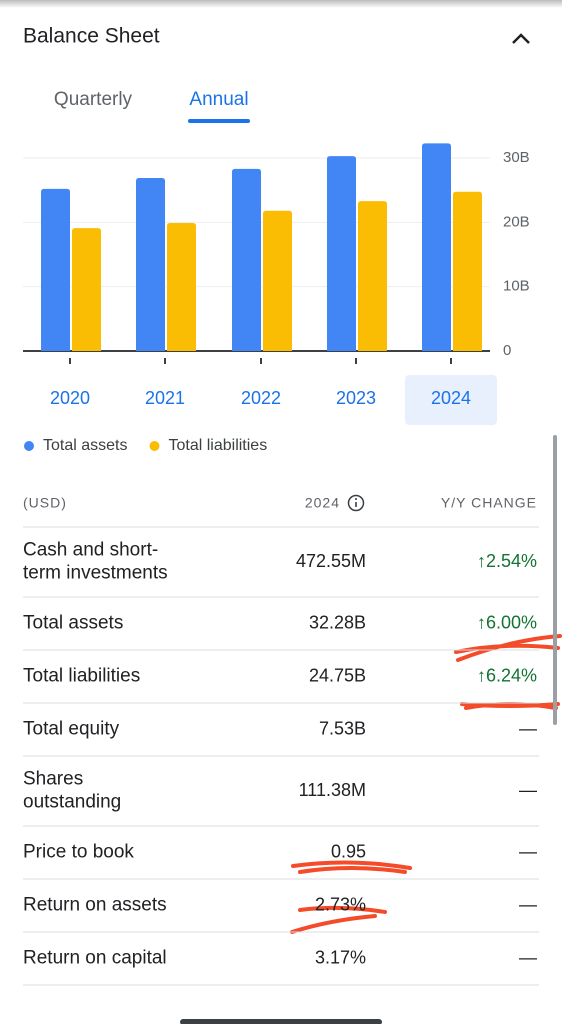 The image size is (562, 1024). What do you see at coordinates (555, 580) in the screenshot?
I see `scrollbar` at bounding box center [555, 580].